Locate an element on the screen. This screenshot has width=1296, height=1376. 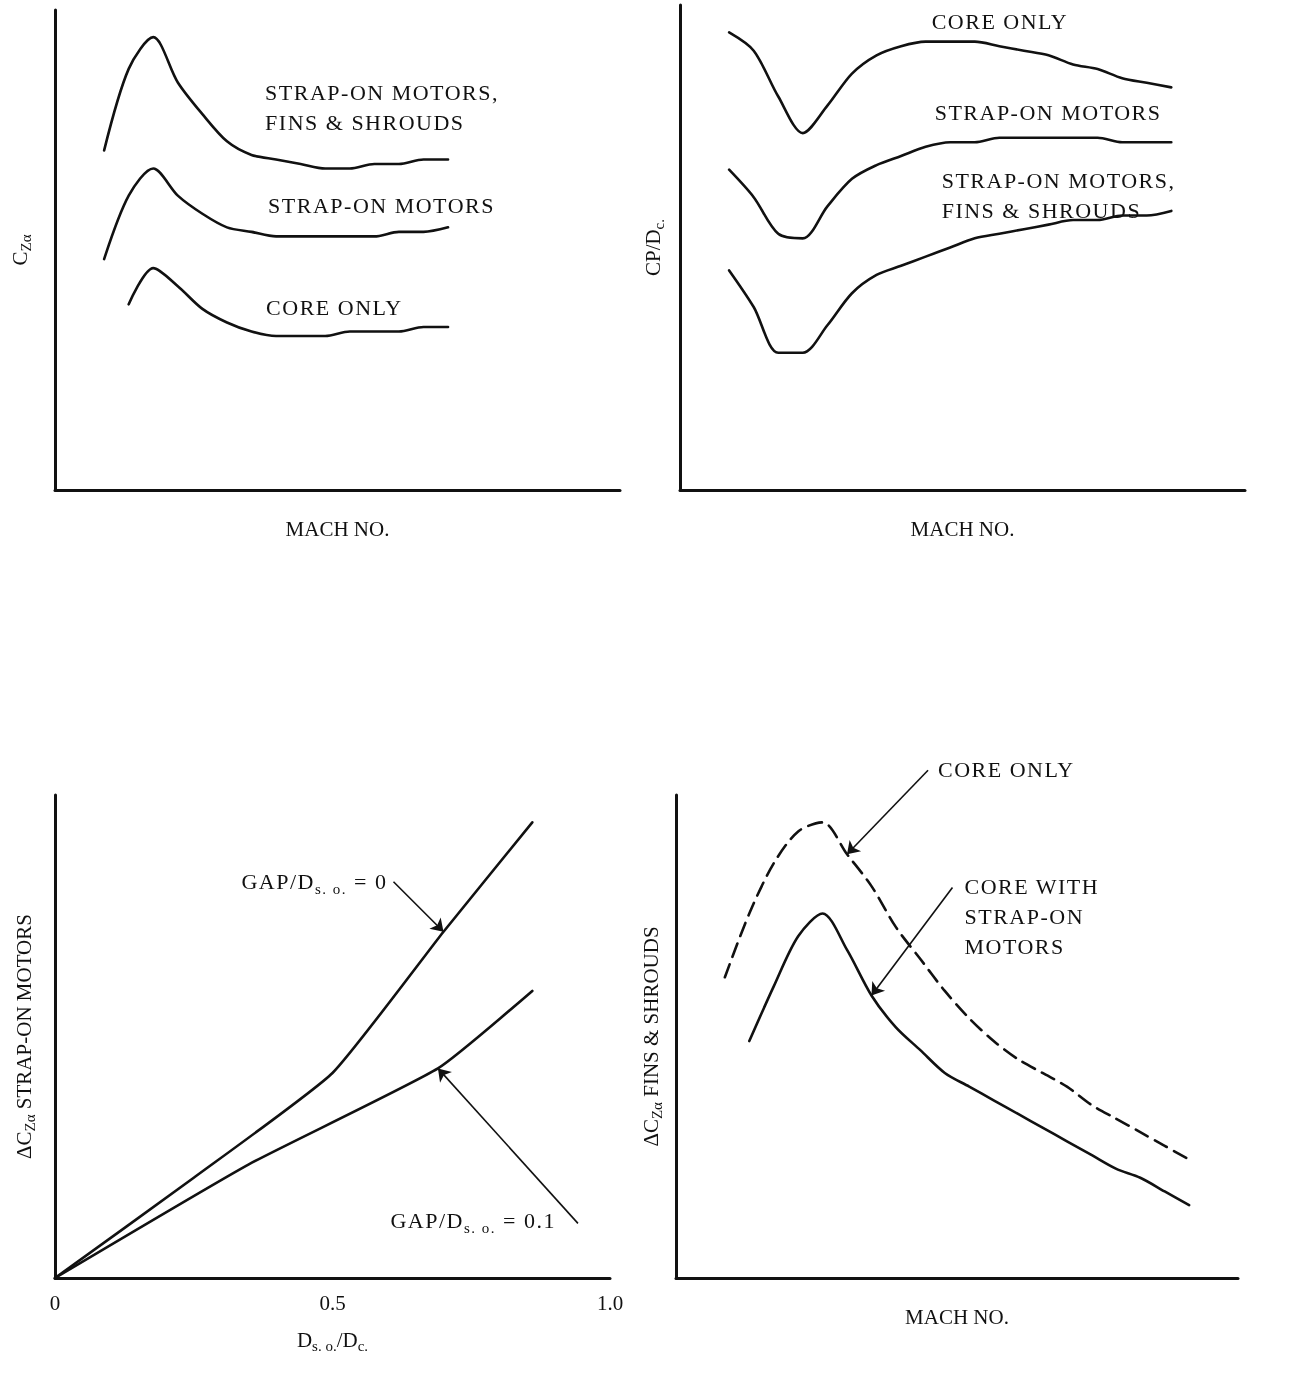
y-axis-title: ΔCZα FINS & SHROUDS is located at coordinates (651, 1036).